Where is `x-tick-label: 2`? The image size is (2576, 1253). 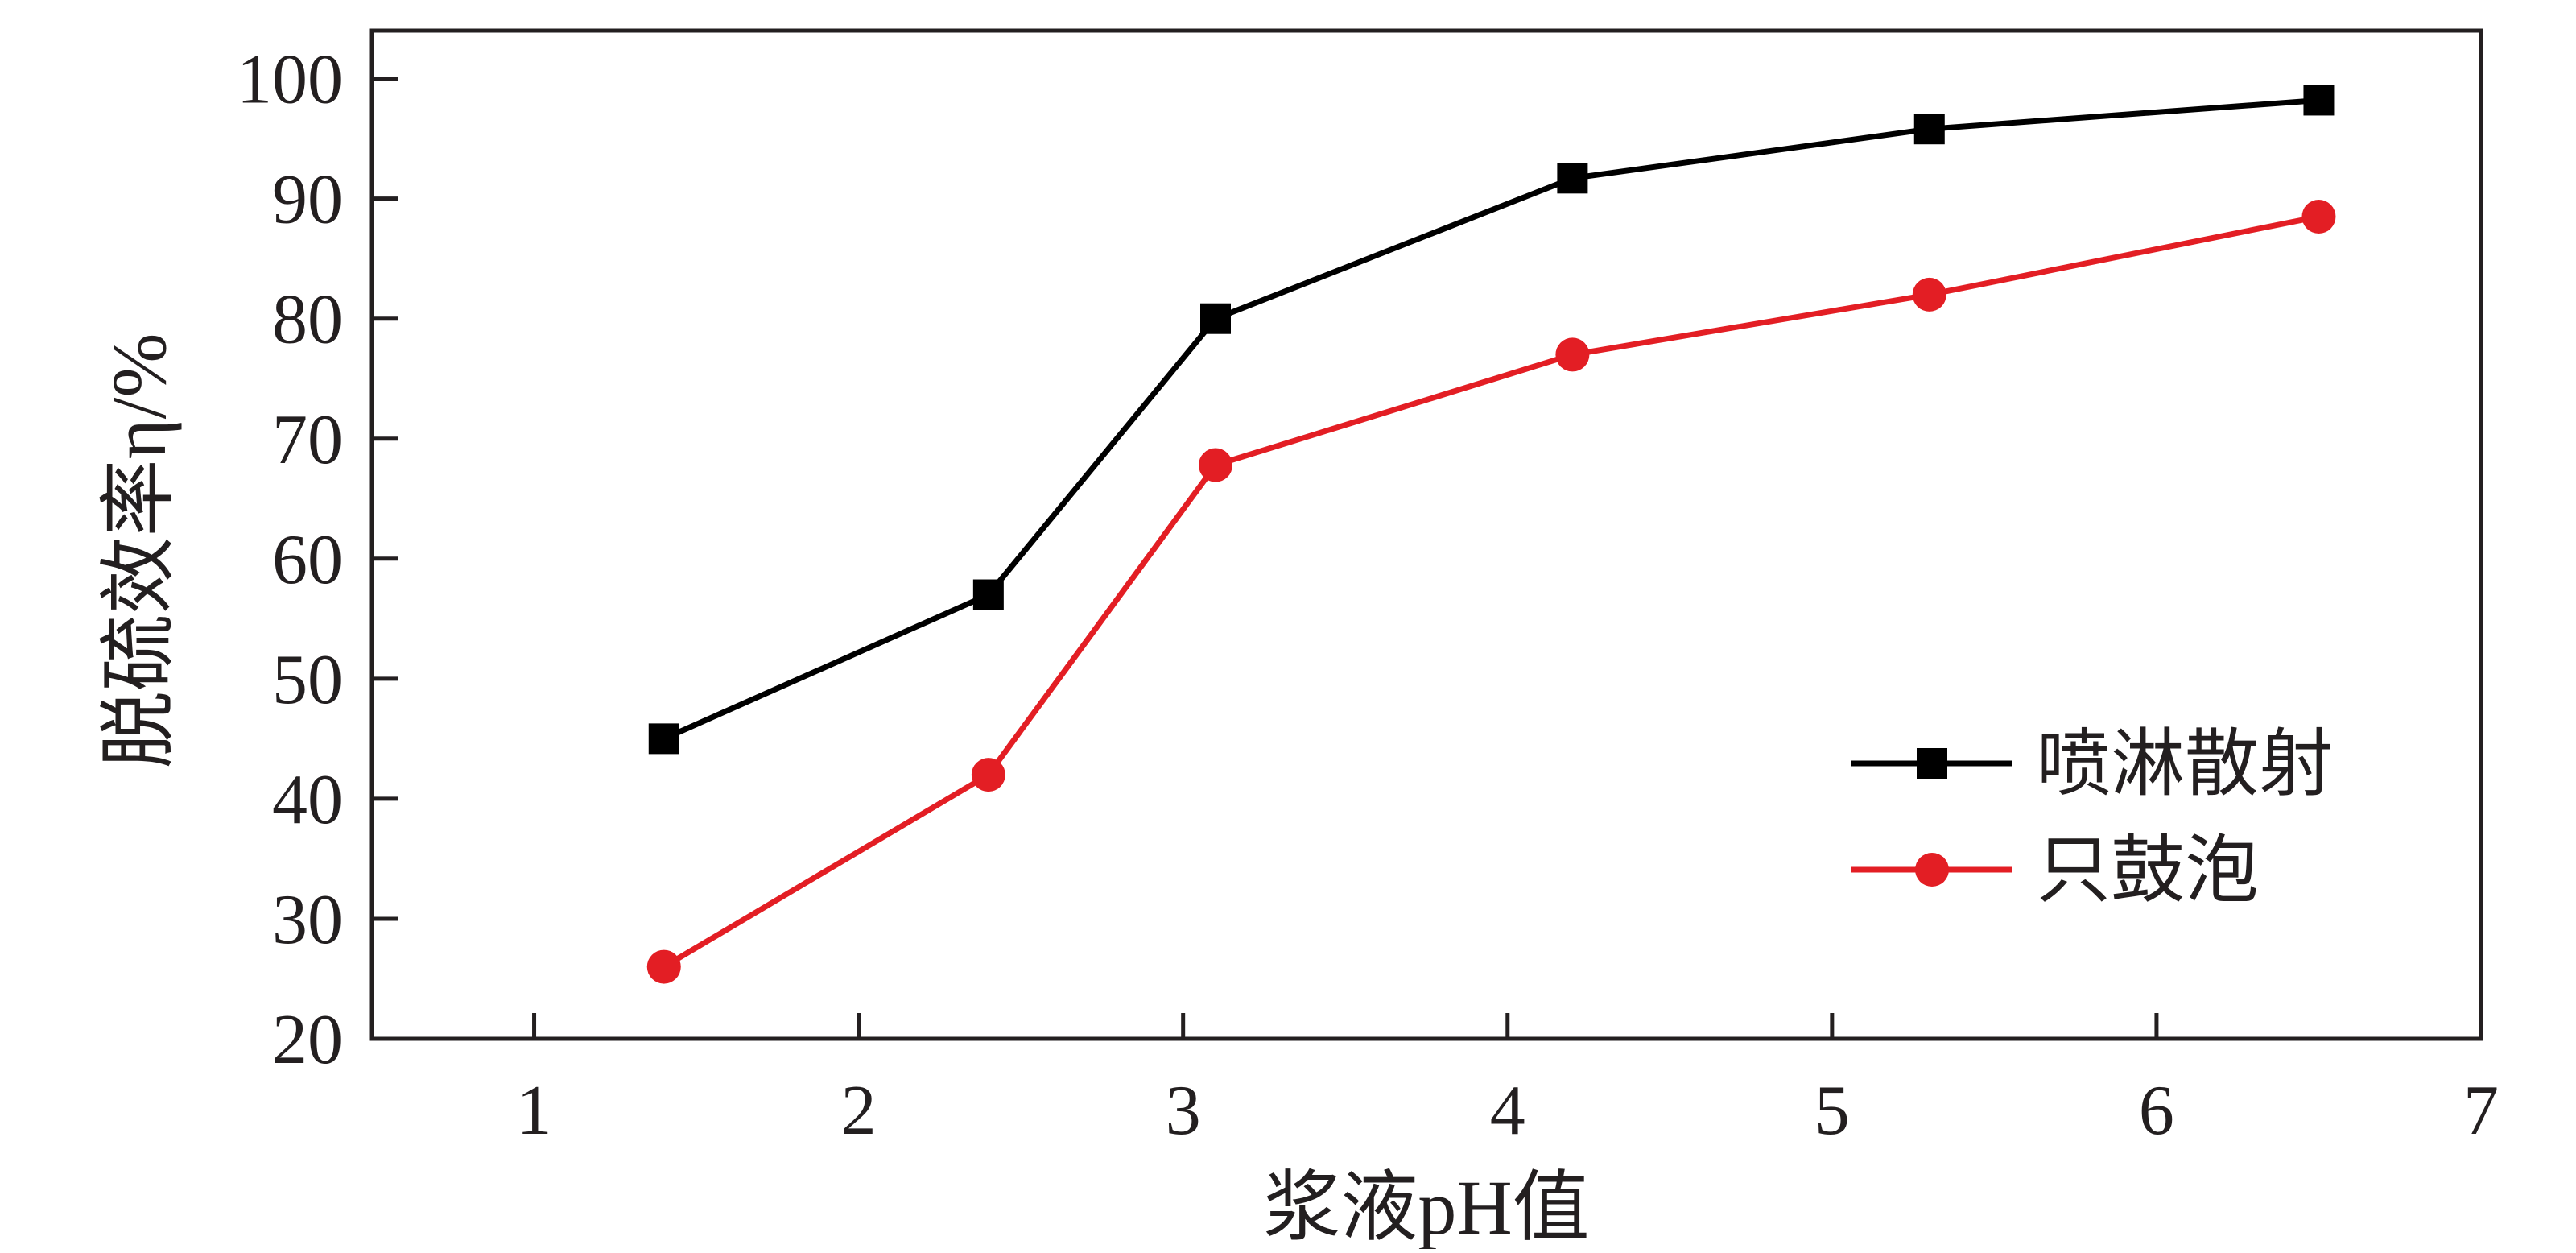 x-tick-label: 2 is located at coordinates (859, 1111).